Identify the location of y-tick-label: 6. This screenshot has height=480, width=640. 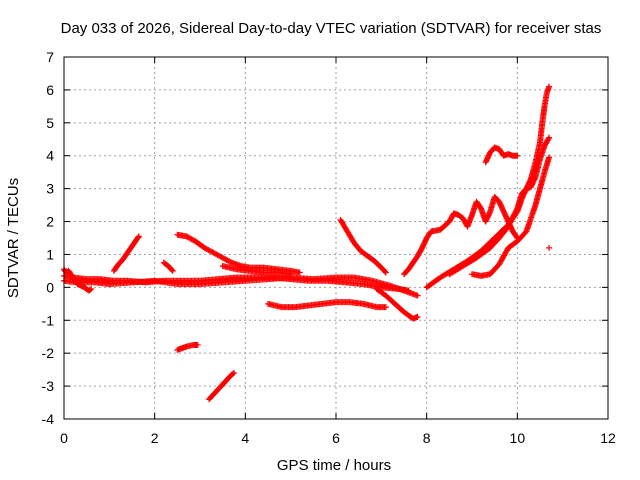
(50, 90).